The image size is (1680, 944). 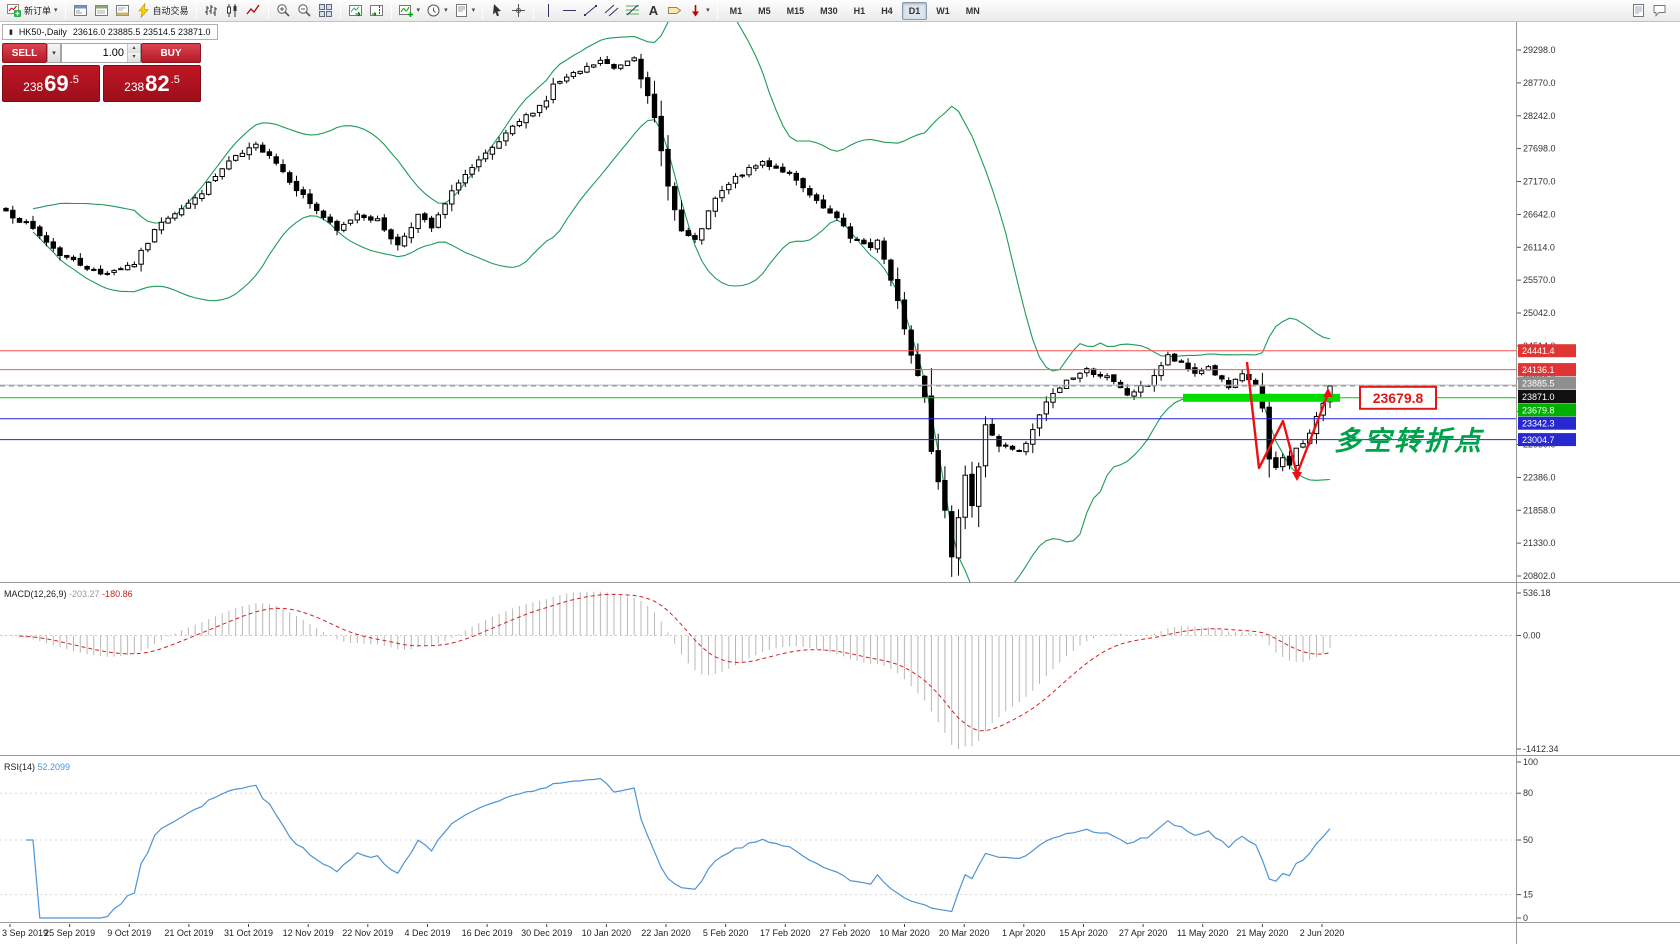 What do you see at coordinates (38, 11) in the screenshot?
I see `new-order-button-label: 新订单` at bounding box center [38, 11].